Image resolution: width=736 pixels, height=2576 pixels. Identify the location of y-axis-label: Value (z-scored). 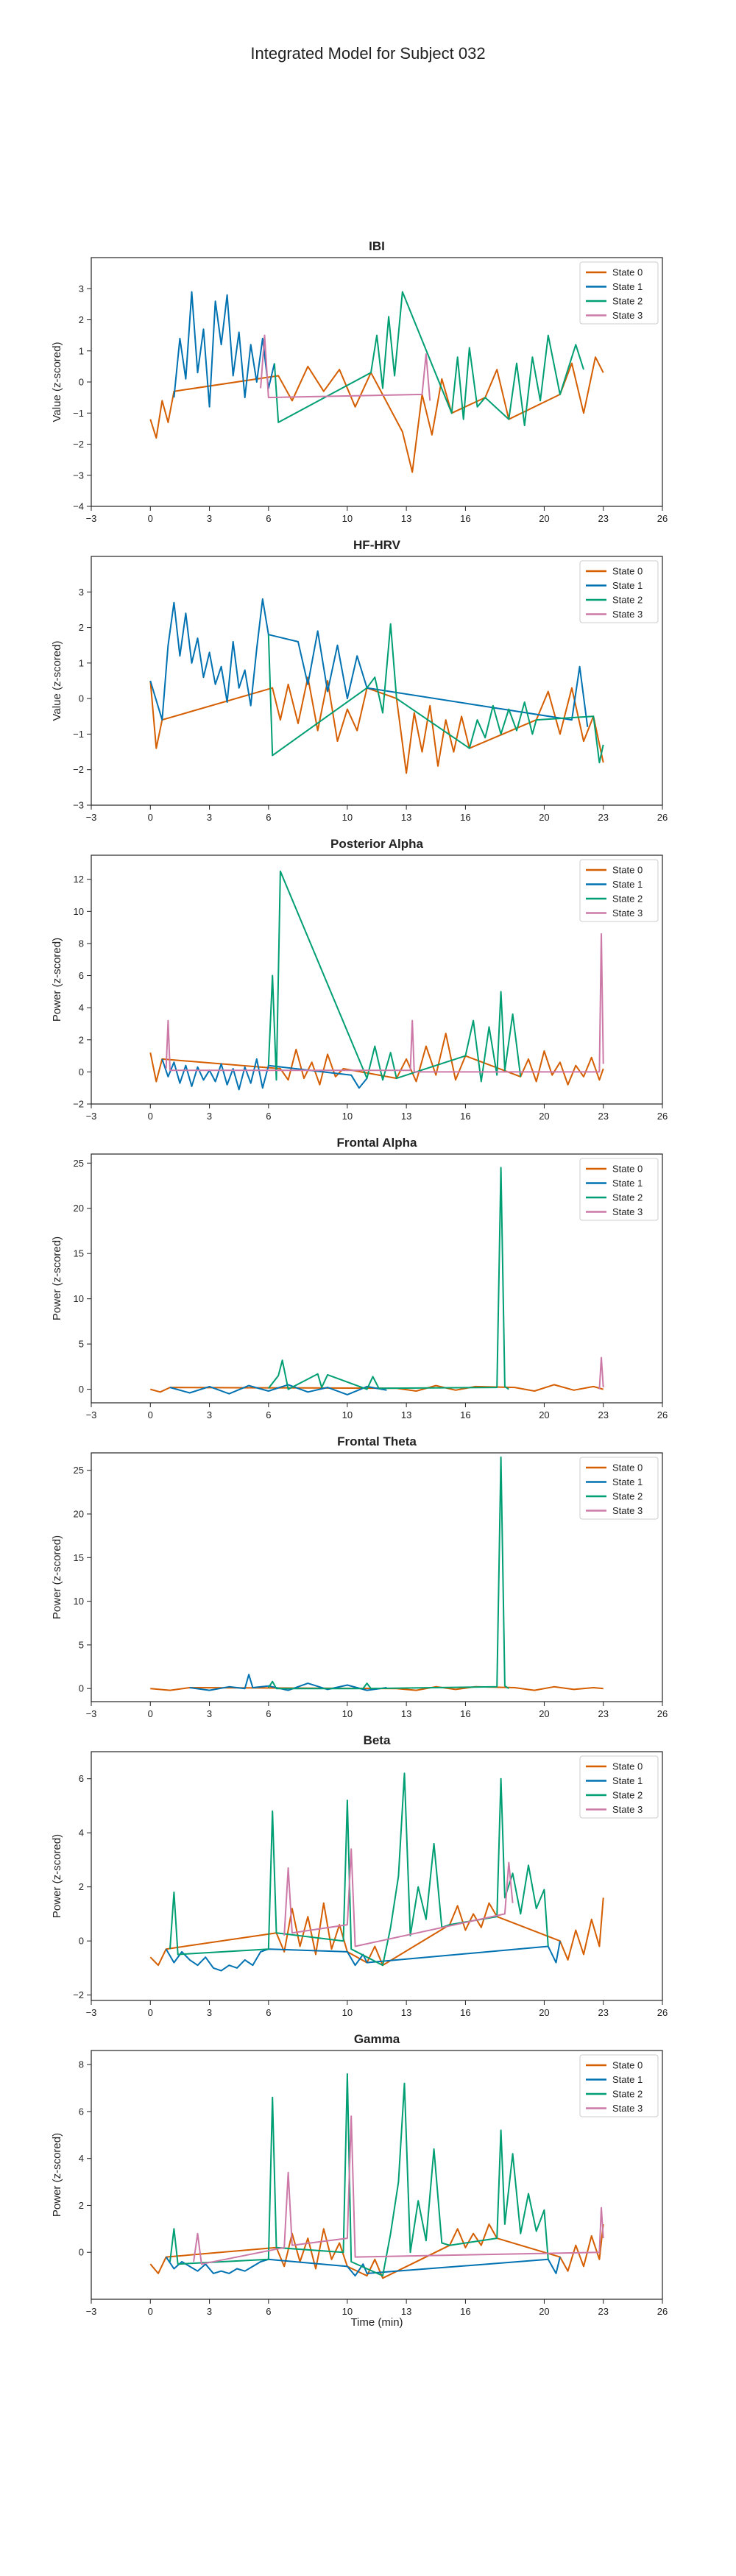
(57, 681).